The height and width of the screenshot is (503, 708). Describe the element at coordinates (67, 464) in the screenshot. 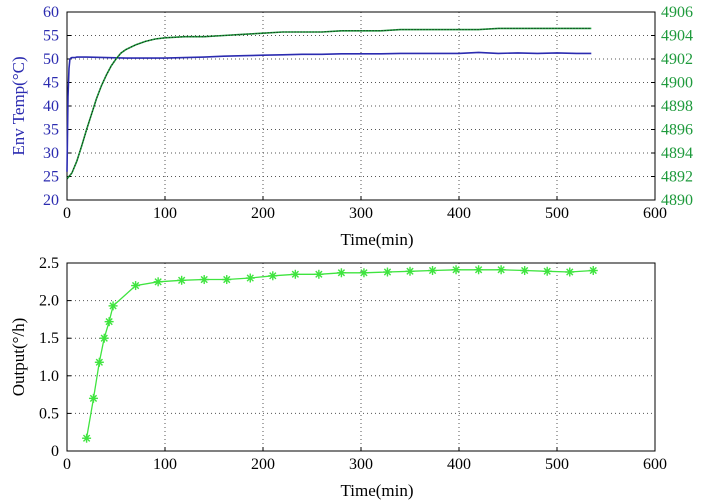

I see `bottom-x-tick-label: 0` at that location.